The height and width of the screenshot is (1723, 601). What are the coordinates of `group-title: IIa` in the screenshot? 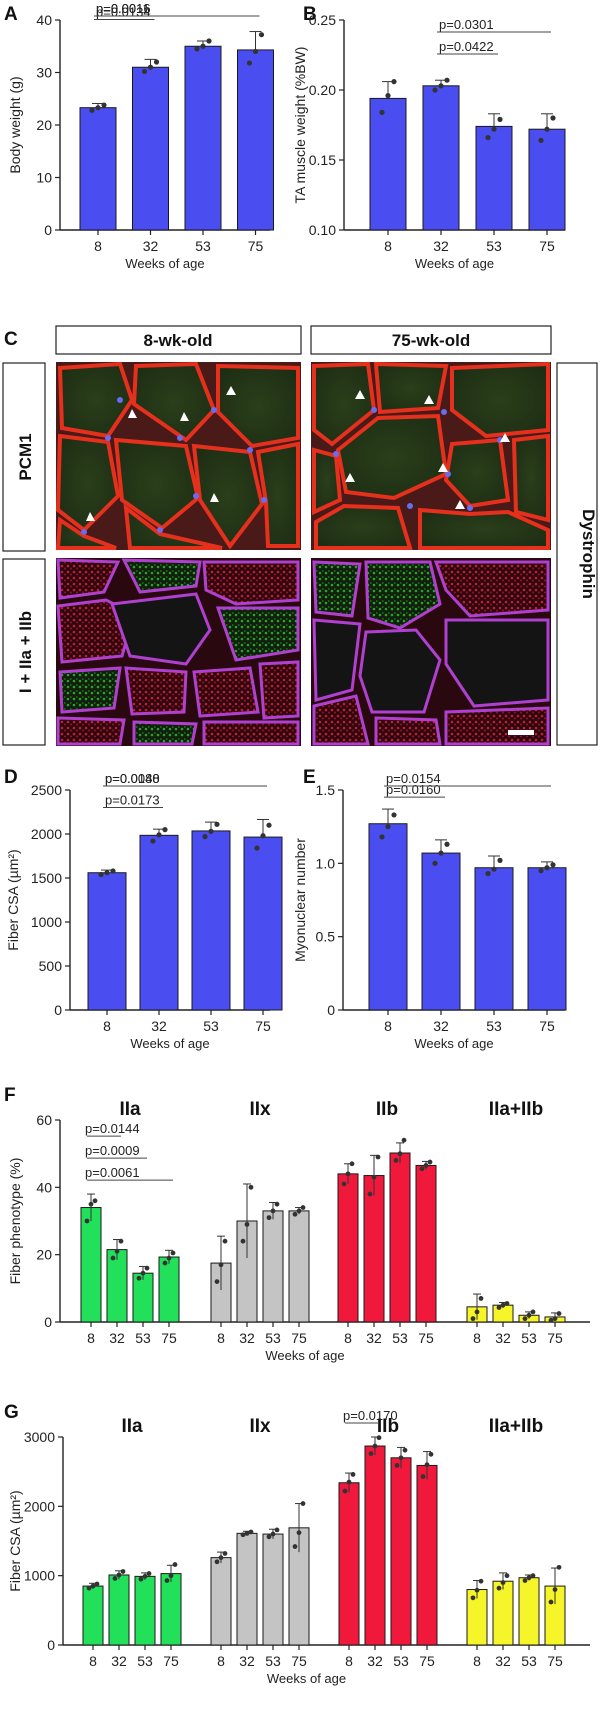 It's located at (132, 1426).